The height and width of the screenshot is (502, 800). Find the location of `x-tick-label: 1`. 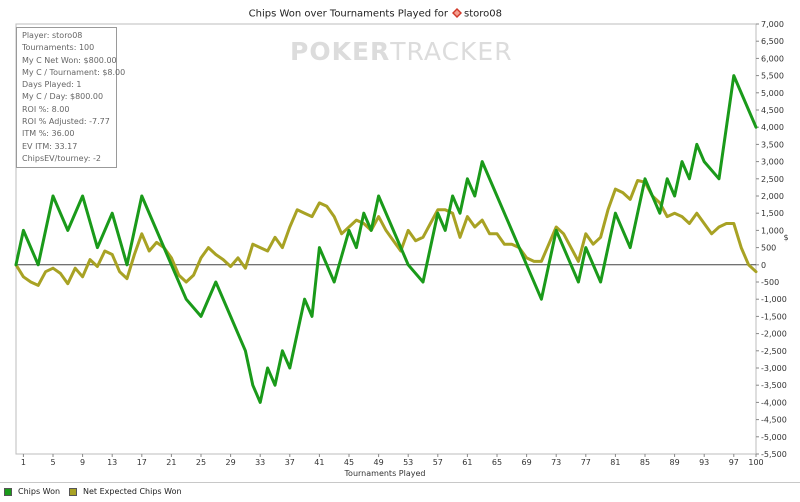

x-tick-label: 1 is located at coordinates (23, 462).